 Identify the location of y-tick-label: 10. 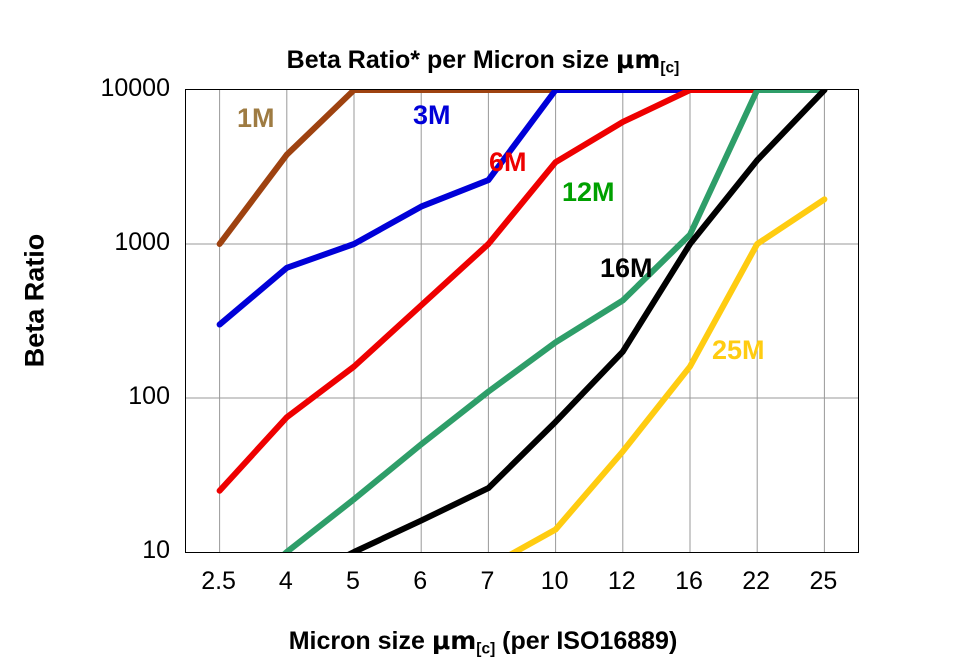
(156, 550).